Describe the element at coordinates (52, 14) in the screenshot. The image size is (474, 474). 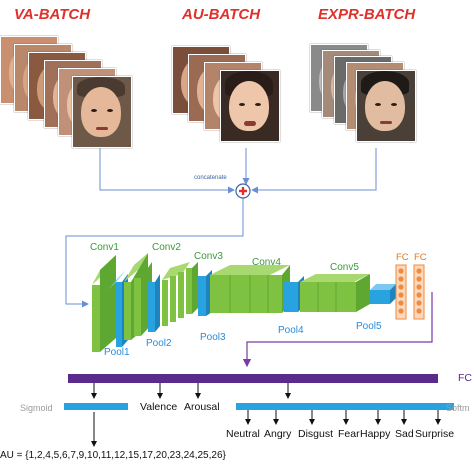
I see `va-batch-title: VA-BATCH` at that location.